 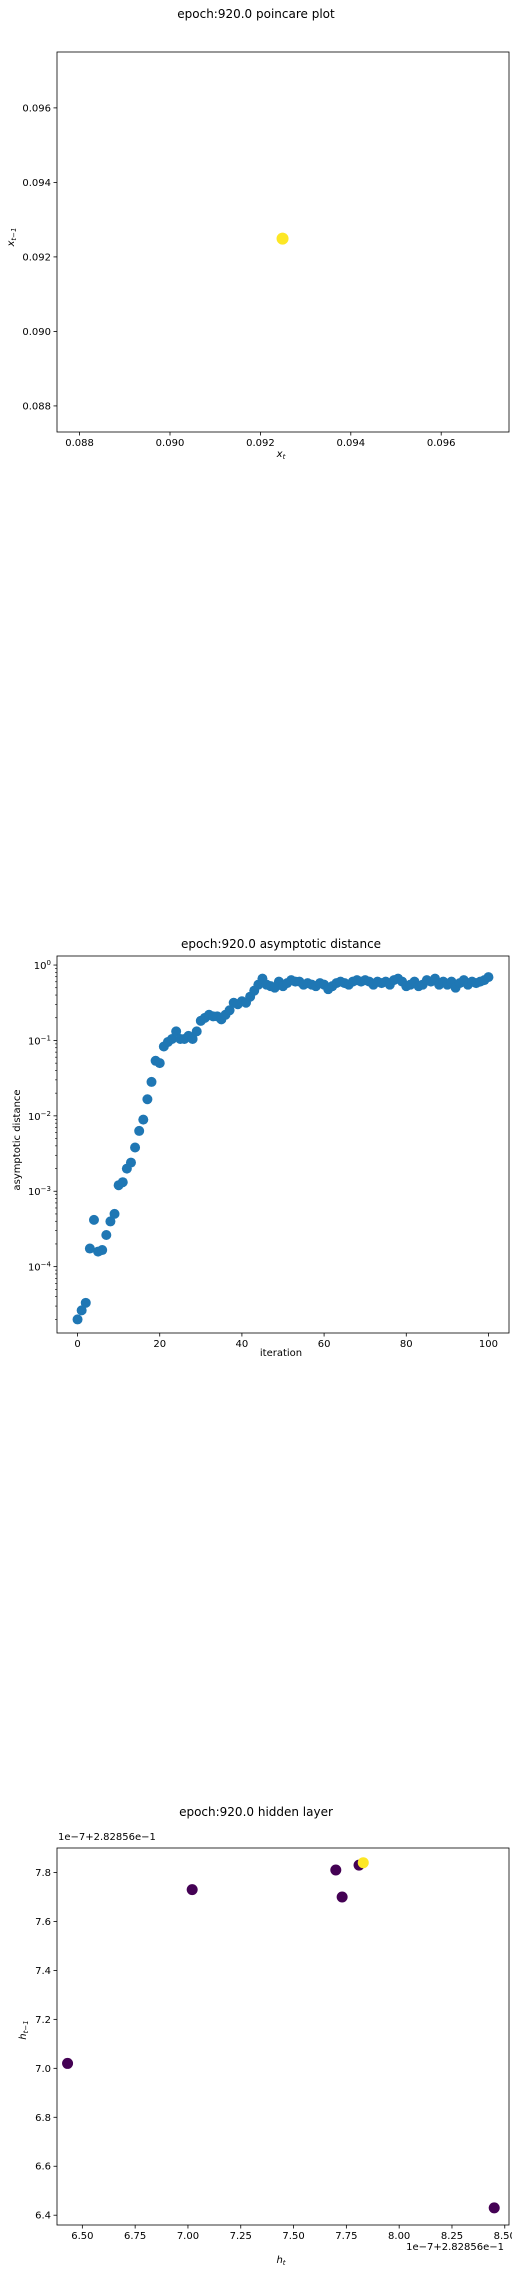 What do you see at coordinates (503, 2236) in the screenshot?
I see `hidden-layer-xtick-label: 8.50` at bounding box center [503, 2236].